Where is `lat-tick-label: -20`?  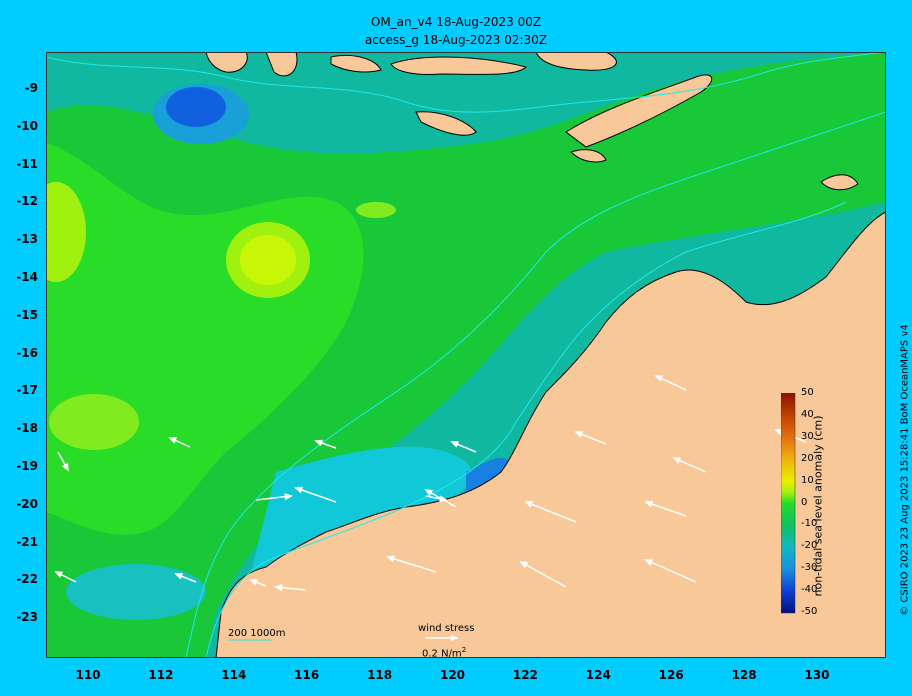 lat-tick-label: -20 is located at coordinates (27, 503).